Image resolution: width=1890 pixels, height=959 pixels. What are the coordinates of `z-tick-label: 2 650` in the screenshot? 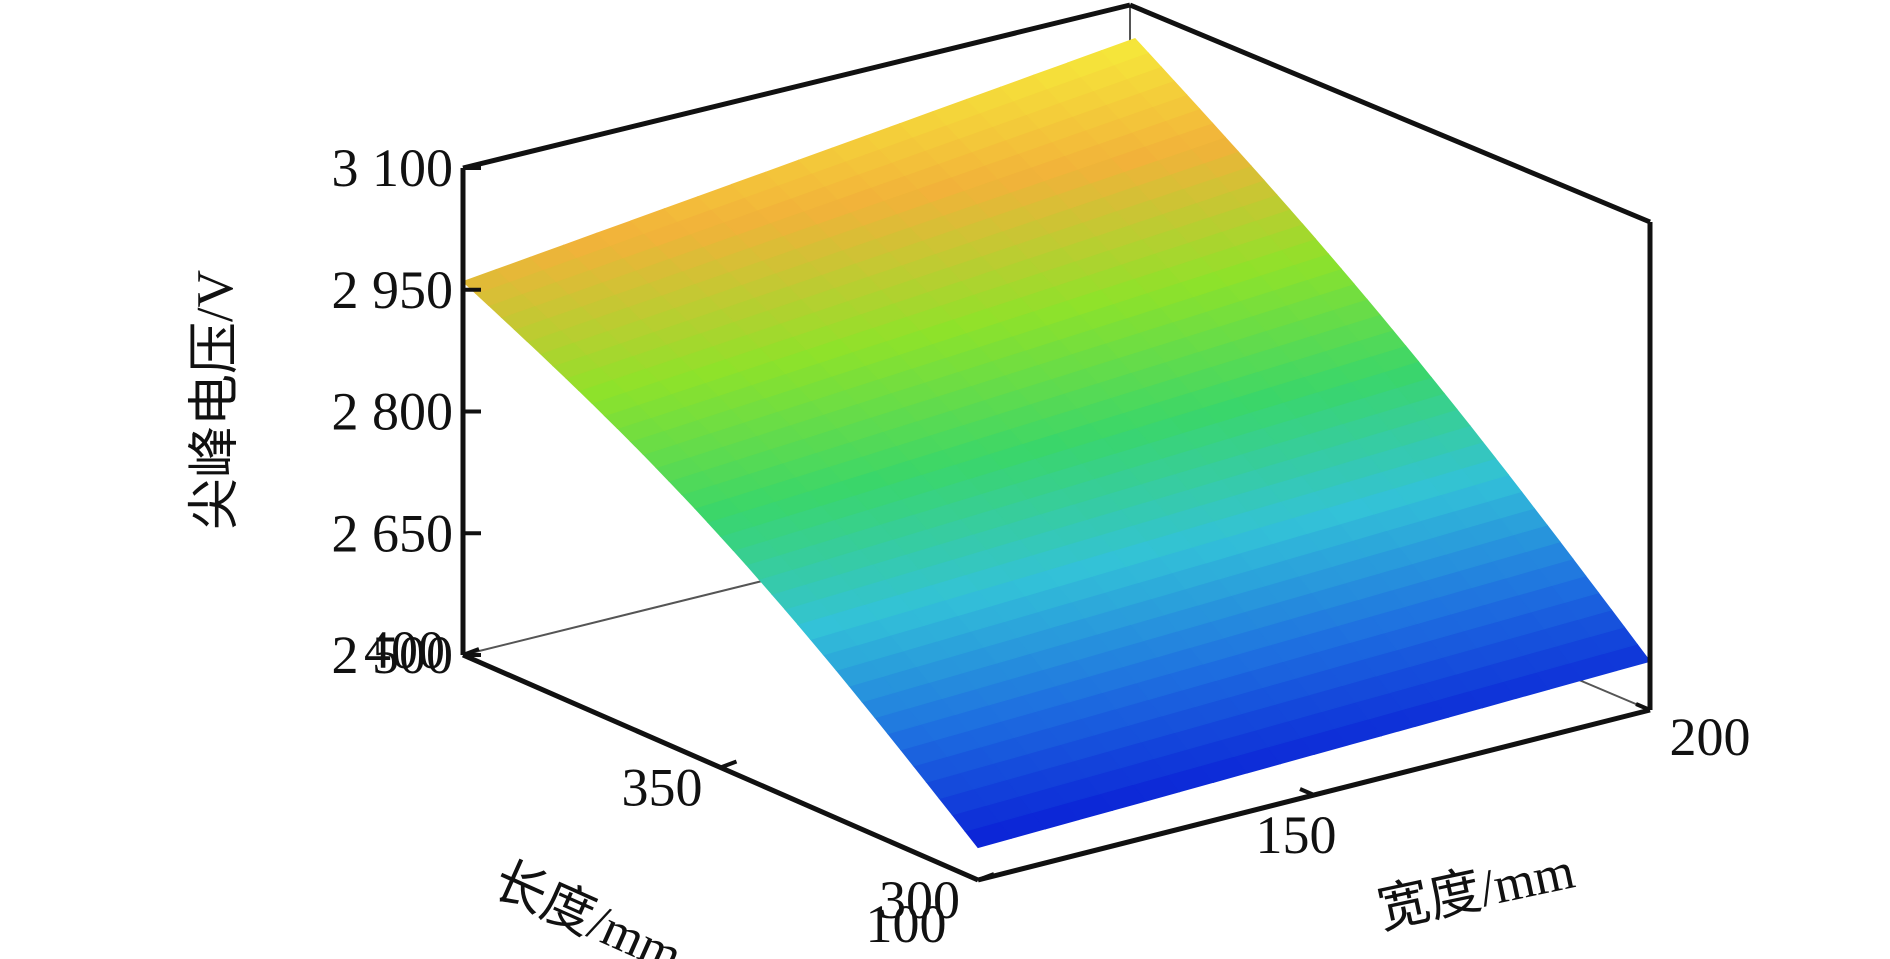 It's located at (393, 533).